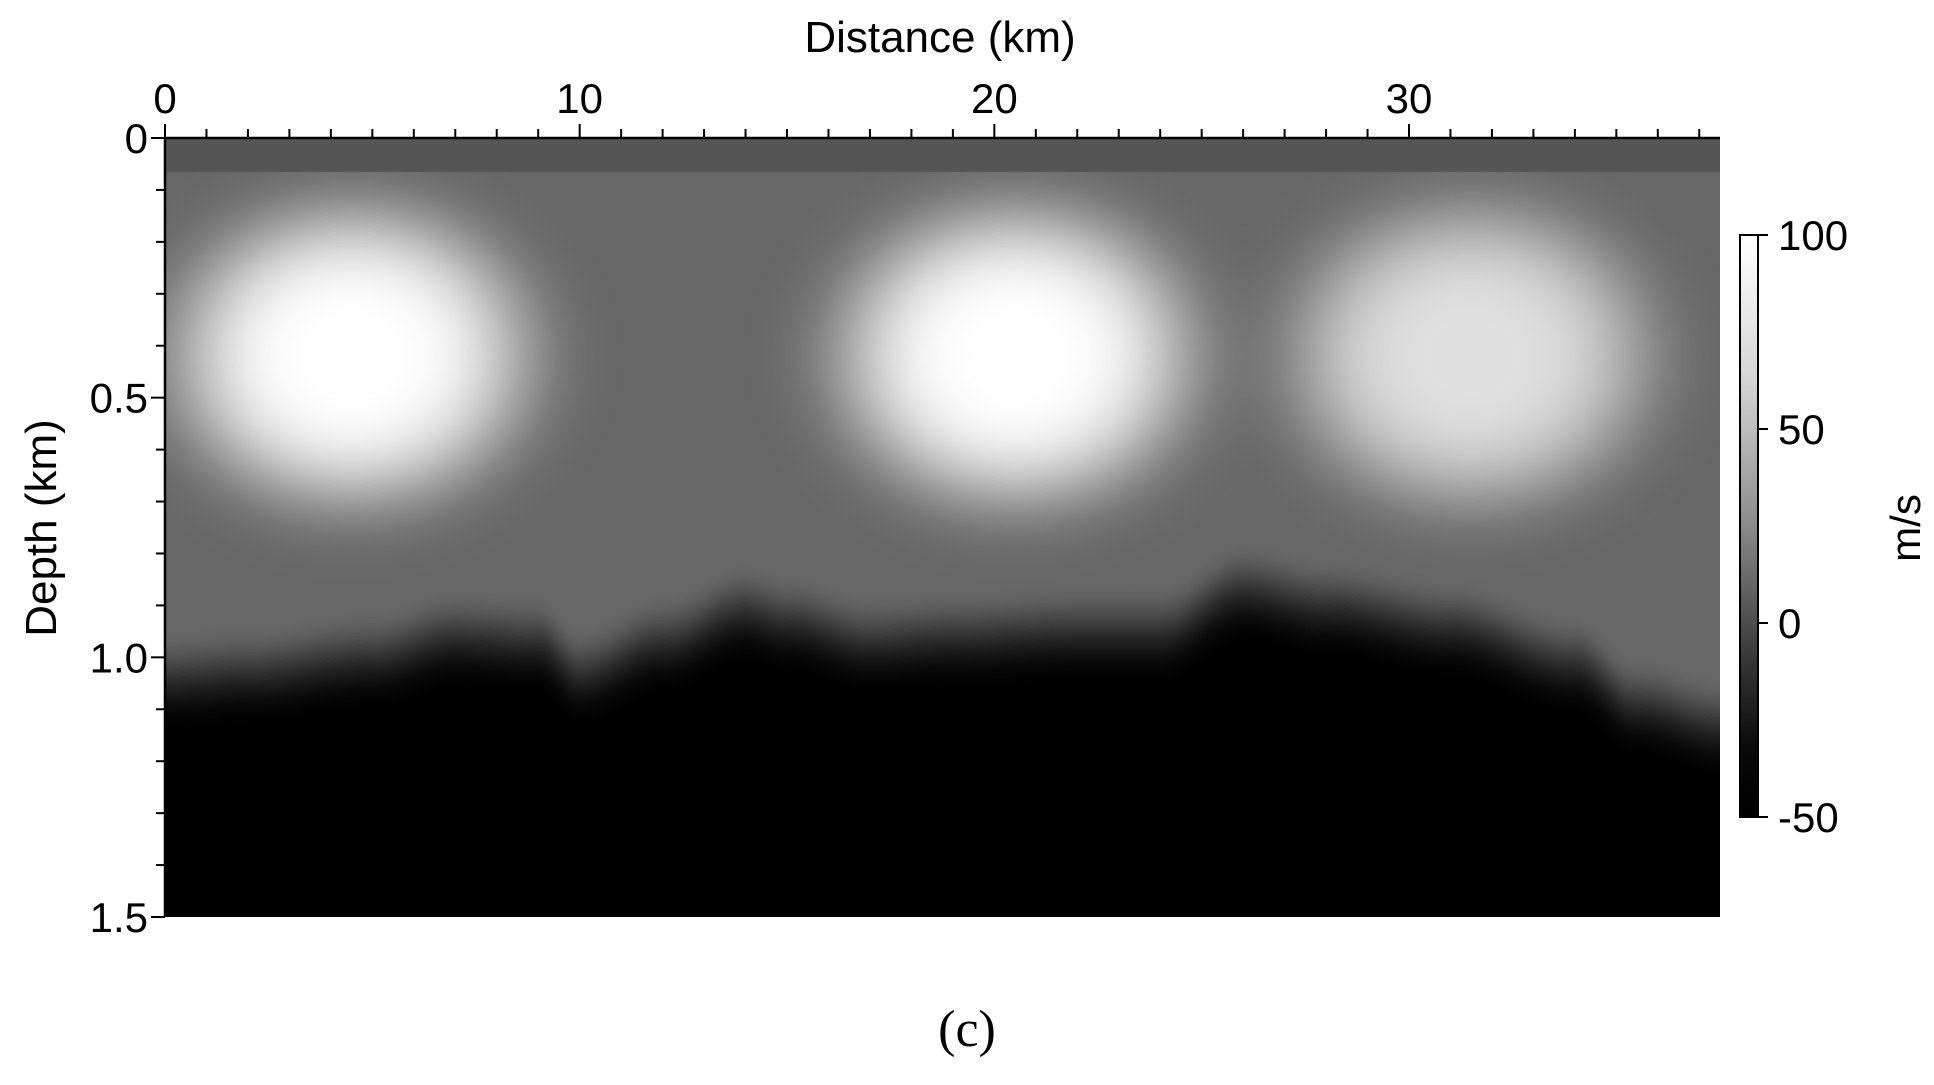  I want to click on x-tick-label: 30, so click(1409, 98).